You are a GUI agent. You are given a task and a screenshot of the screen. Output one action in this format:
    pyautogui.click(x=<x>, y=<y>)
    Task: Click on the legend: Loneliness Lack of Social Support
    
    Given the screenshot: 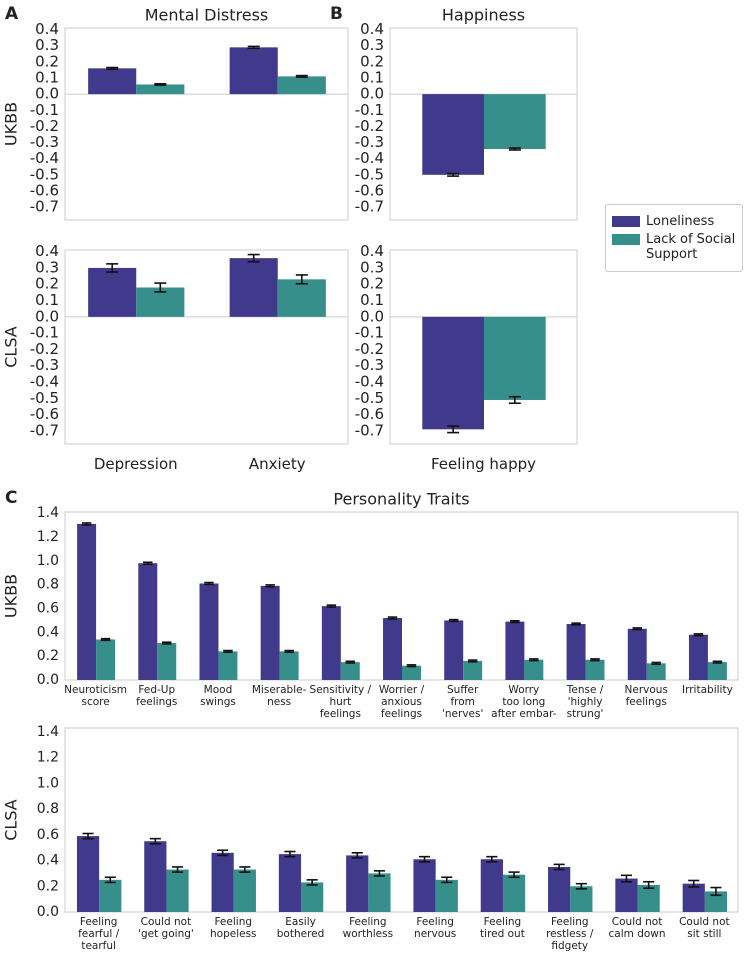 What is the action you would take?
    pyautogui.click(x=674, y=238)
    